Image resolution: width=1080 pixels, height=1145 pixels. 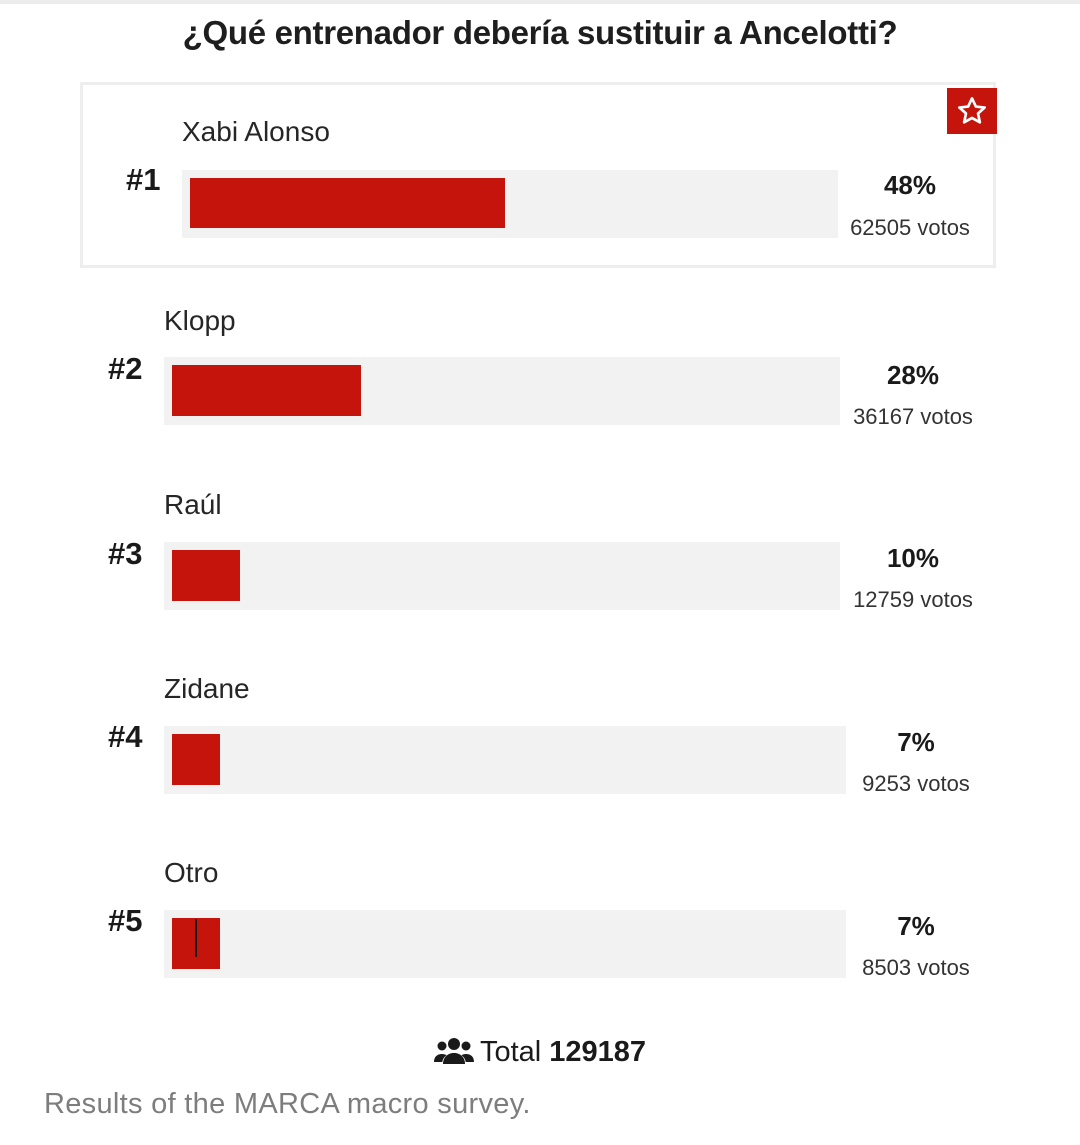 I want to click on total-votes: Total 129187, so click(x=540, y=1052).